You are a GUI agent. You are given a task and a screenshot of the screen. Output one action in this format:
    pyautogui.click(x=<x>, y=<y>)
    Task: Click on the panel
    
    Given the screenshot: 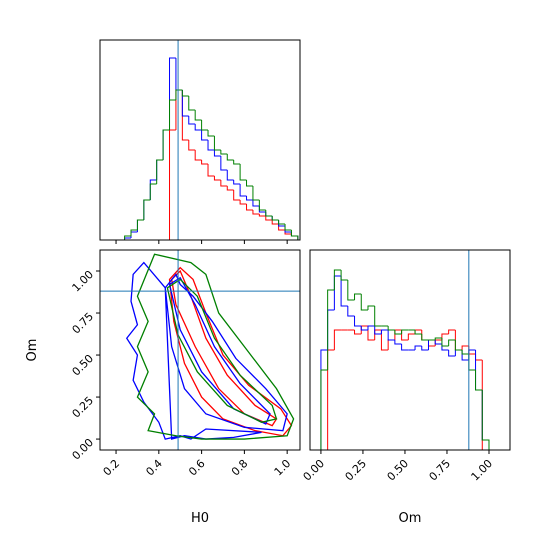 What is the action you would take?
    pyautogui.click(x=200, y=350)
    